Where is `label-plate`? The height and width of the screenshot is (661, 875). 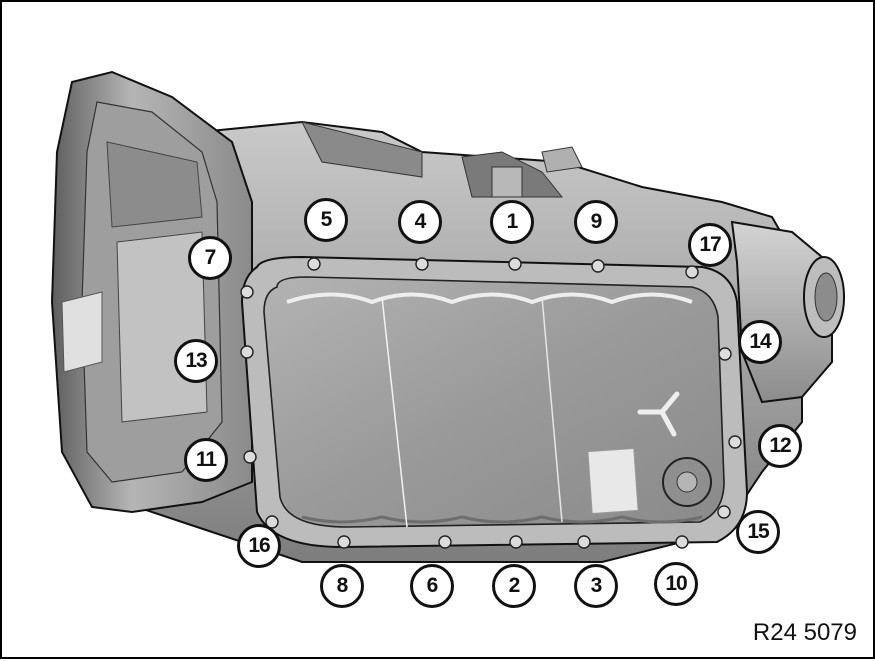 label-plate is located at coordinates (613, 481).